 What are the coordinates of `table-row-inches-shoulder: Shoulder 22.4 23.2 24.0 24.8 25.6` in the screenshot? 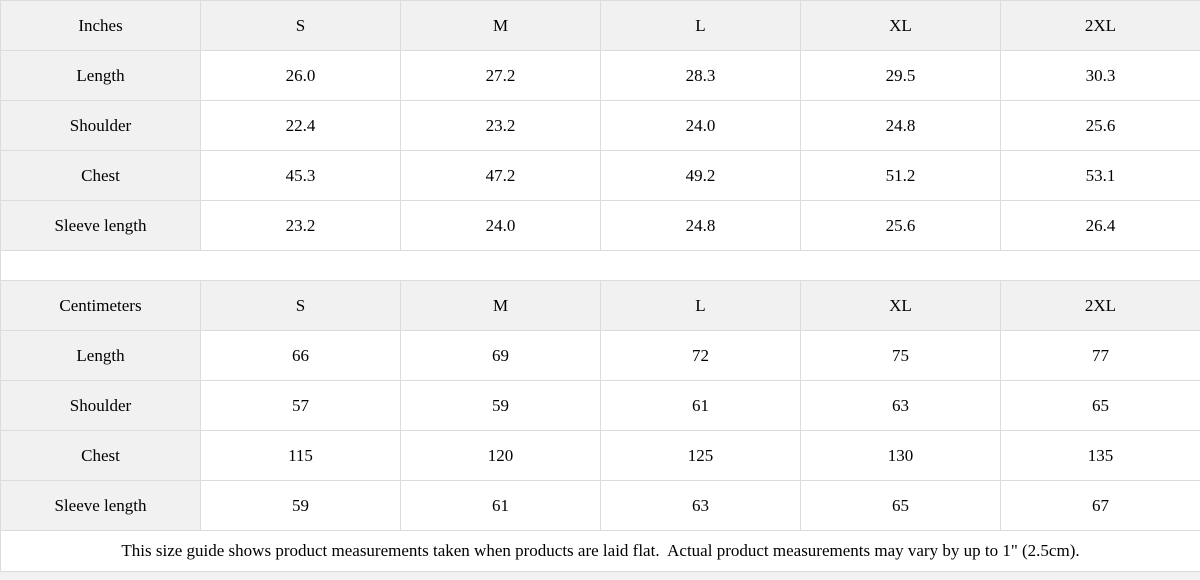 It's located at (600, 125).